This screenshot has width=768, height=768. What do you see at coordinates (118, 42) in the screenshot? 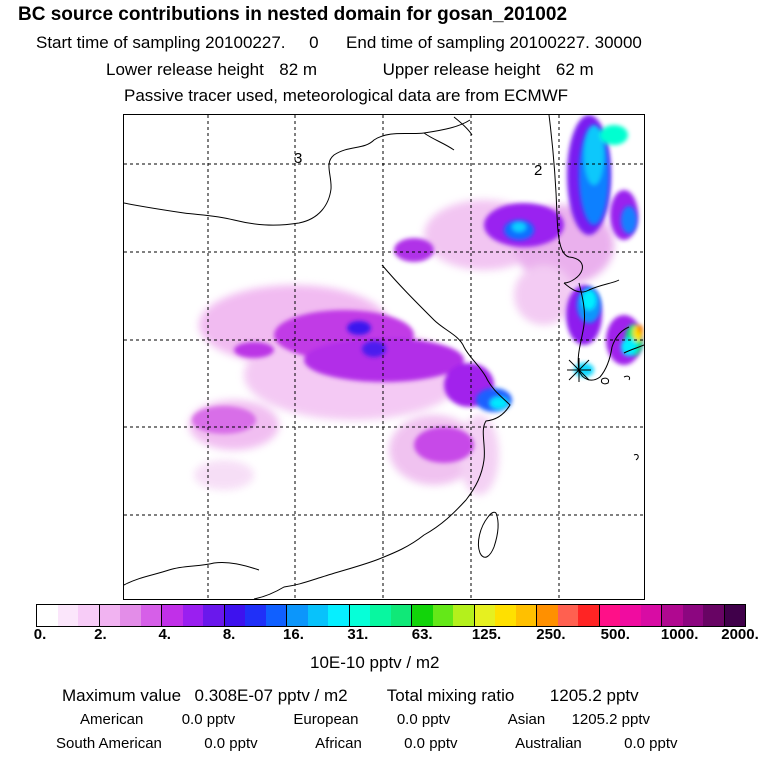
I see `start-time-label: Start time of sampling` at bounding box center [118, 42].